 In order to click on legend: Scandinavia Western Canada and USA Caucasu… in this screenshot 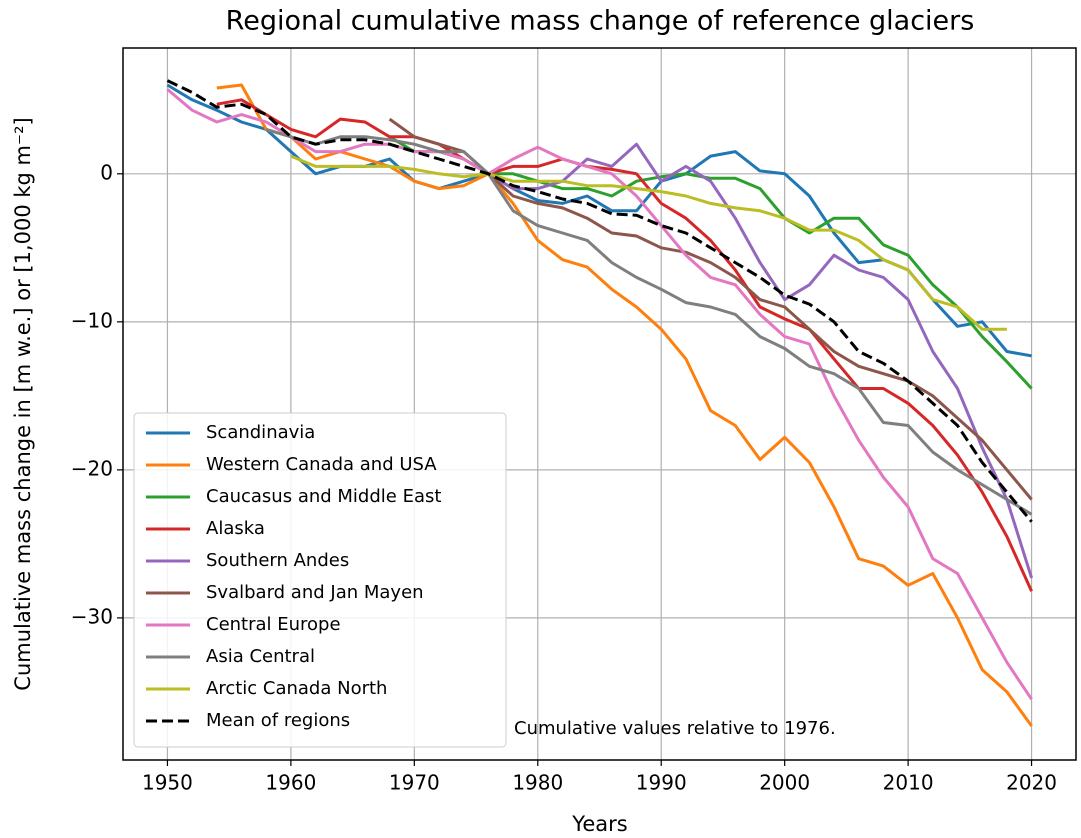, I will do `click(320, 580)`.